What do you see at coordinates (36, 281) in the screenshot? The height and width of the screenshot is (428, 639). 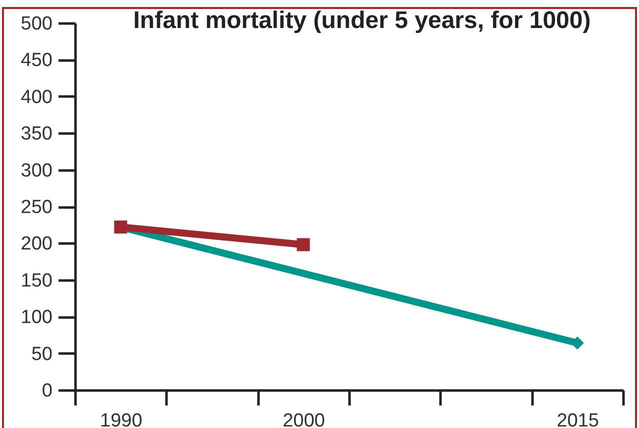 I see `y-tick-label: 150` at bounding box center [36, 281].